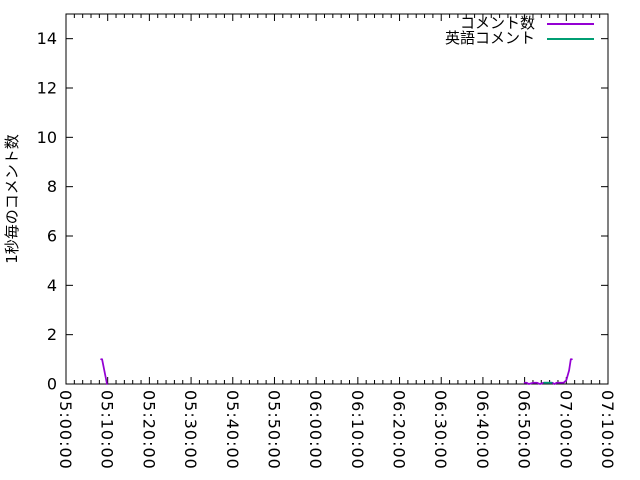 Image resolution: width=640 pixels, height=480 pixels. I want to click on y-tick-label: 2, so click(52, 334).